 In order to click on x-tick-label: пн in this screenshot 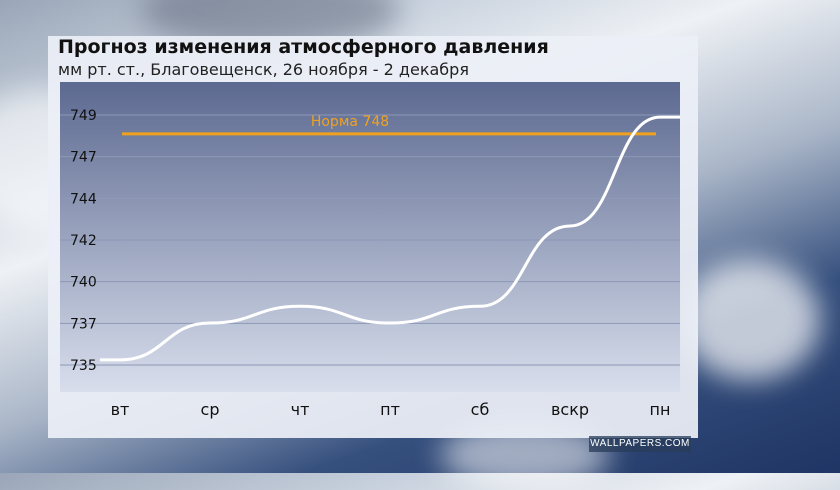, I will do `click(660, 409)`.